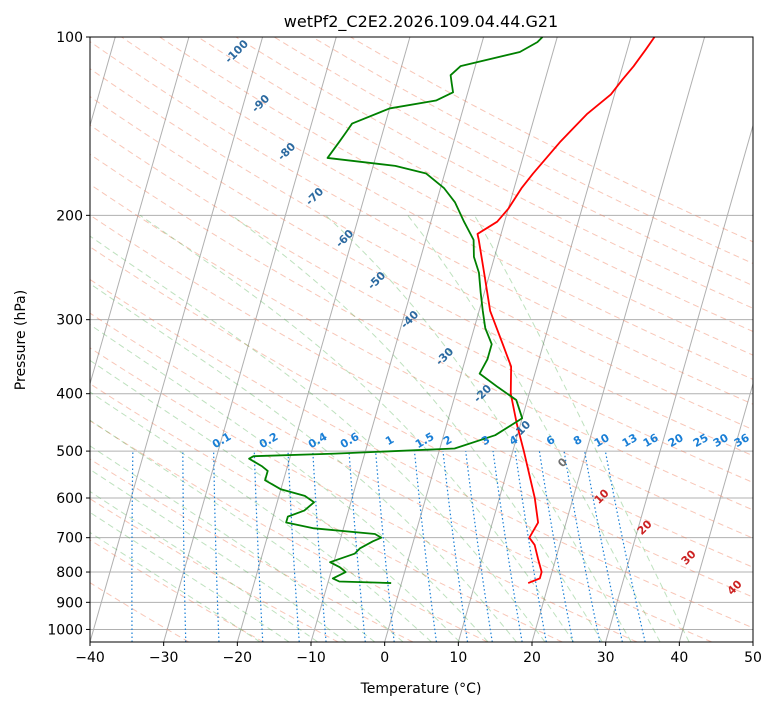  I want to click on x-tick-label: 40, so click(679, 658).